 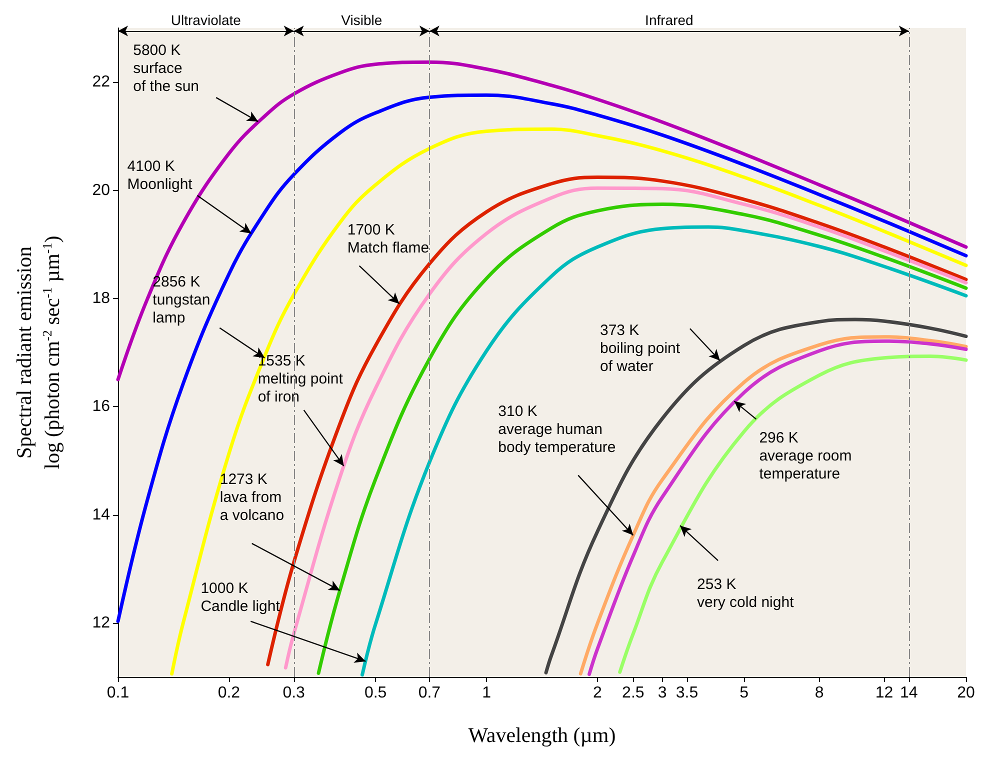 What do you see at coordinates (966, 693) in the screenshot?
I see `x-tick-label: 20` at bounding box center [966, 693].